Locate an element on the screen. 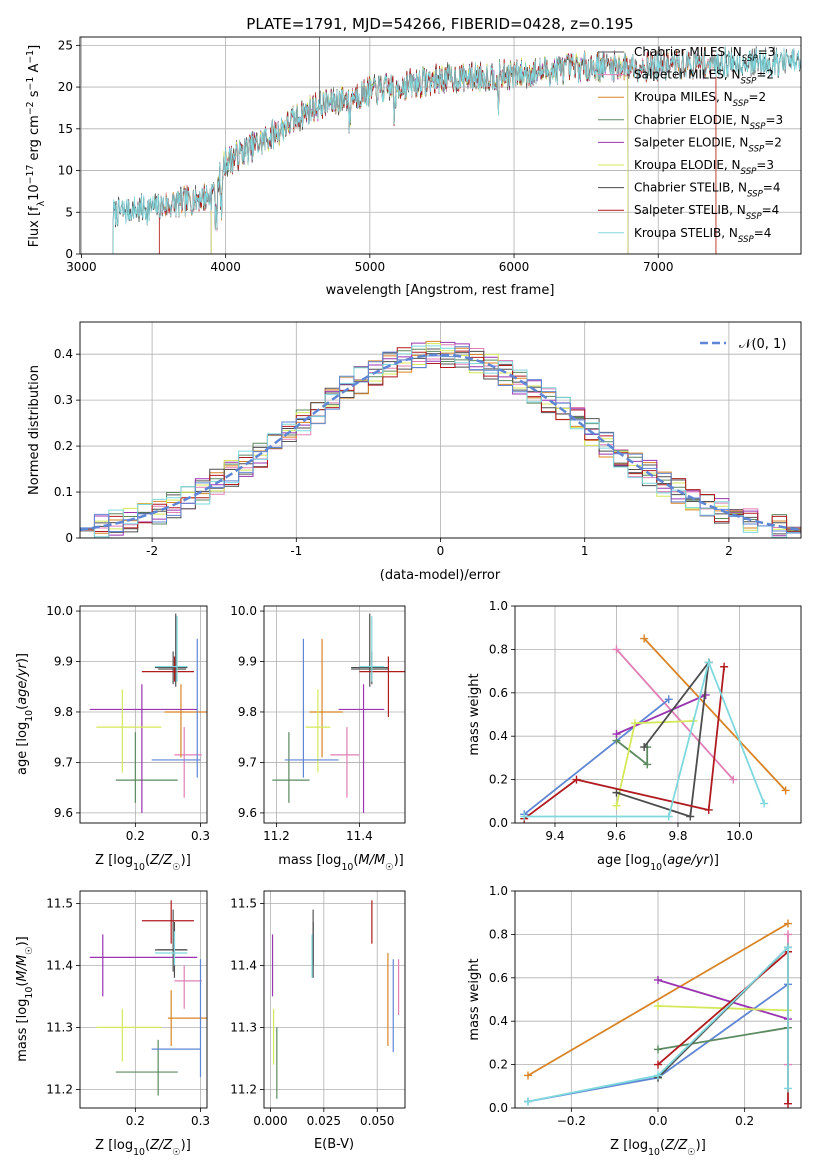 The image size is (819, 1170). y-tick-label: 0.0 is located at coordinates (498, 823).